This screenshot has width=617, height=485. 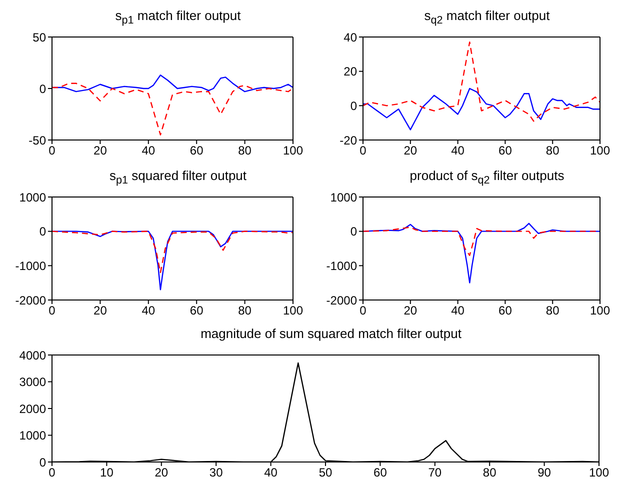 What do you see at coordinates (178, 178) in the screenshot?
I see `chart-title: s$_{p1}$ squared filter output` at bounding box center [178, 178].